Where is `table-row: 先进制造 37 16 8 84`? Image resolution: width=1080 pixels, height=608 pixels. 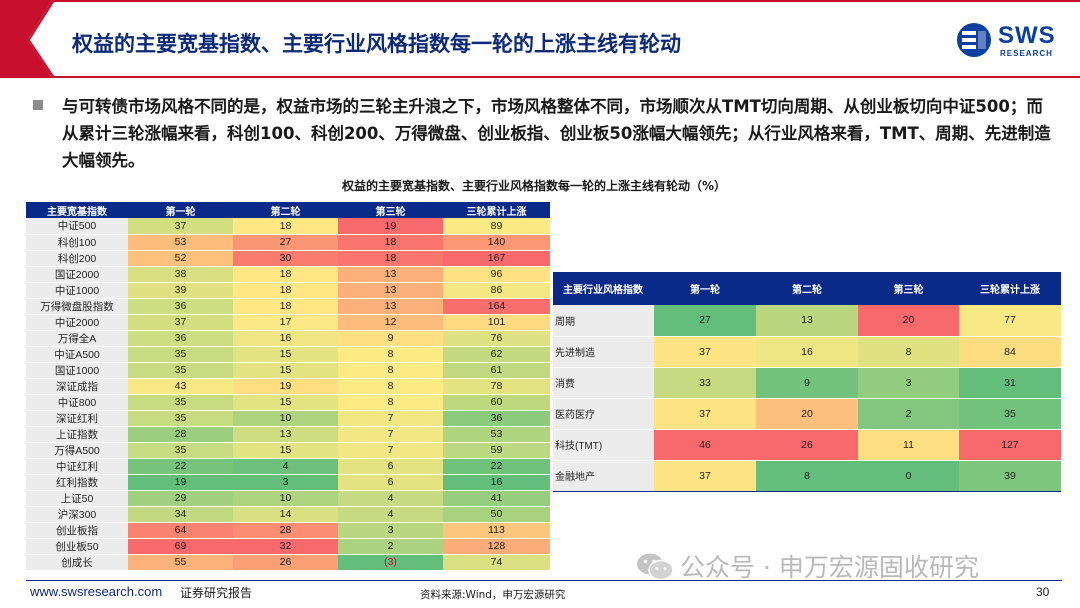
table-row: 先进制造 37 16 8 84 is located at coordinates (807, 352).